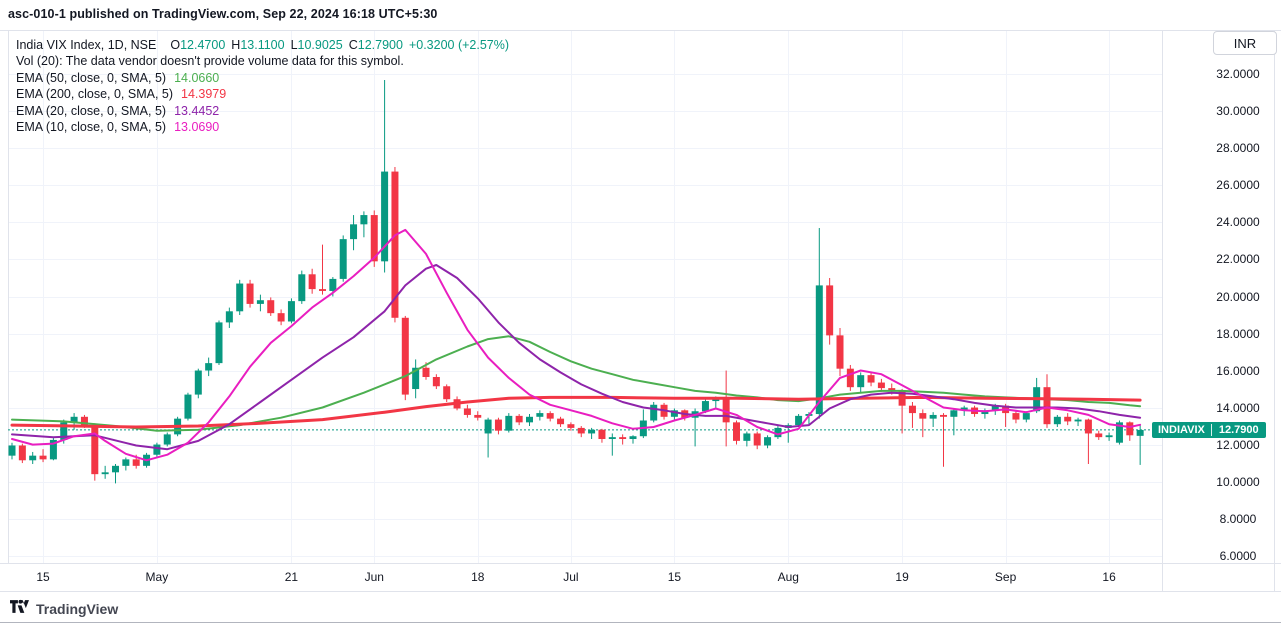 This screenshot has height=627, width=1281. Describe the element at coordinates (1238, 111) in the screenshot. I see `price-axis-label: 30.0000` at that location.